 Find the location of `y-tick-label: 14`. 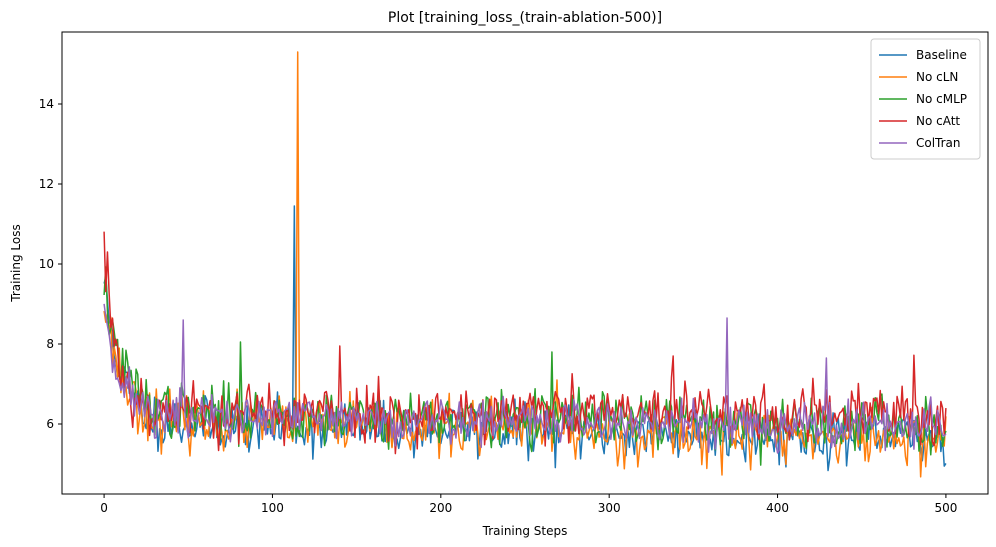

y-tick-label: 14 is located at coordinates (46, 104).